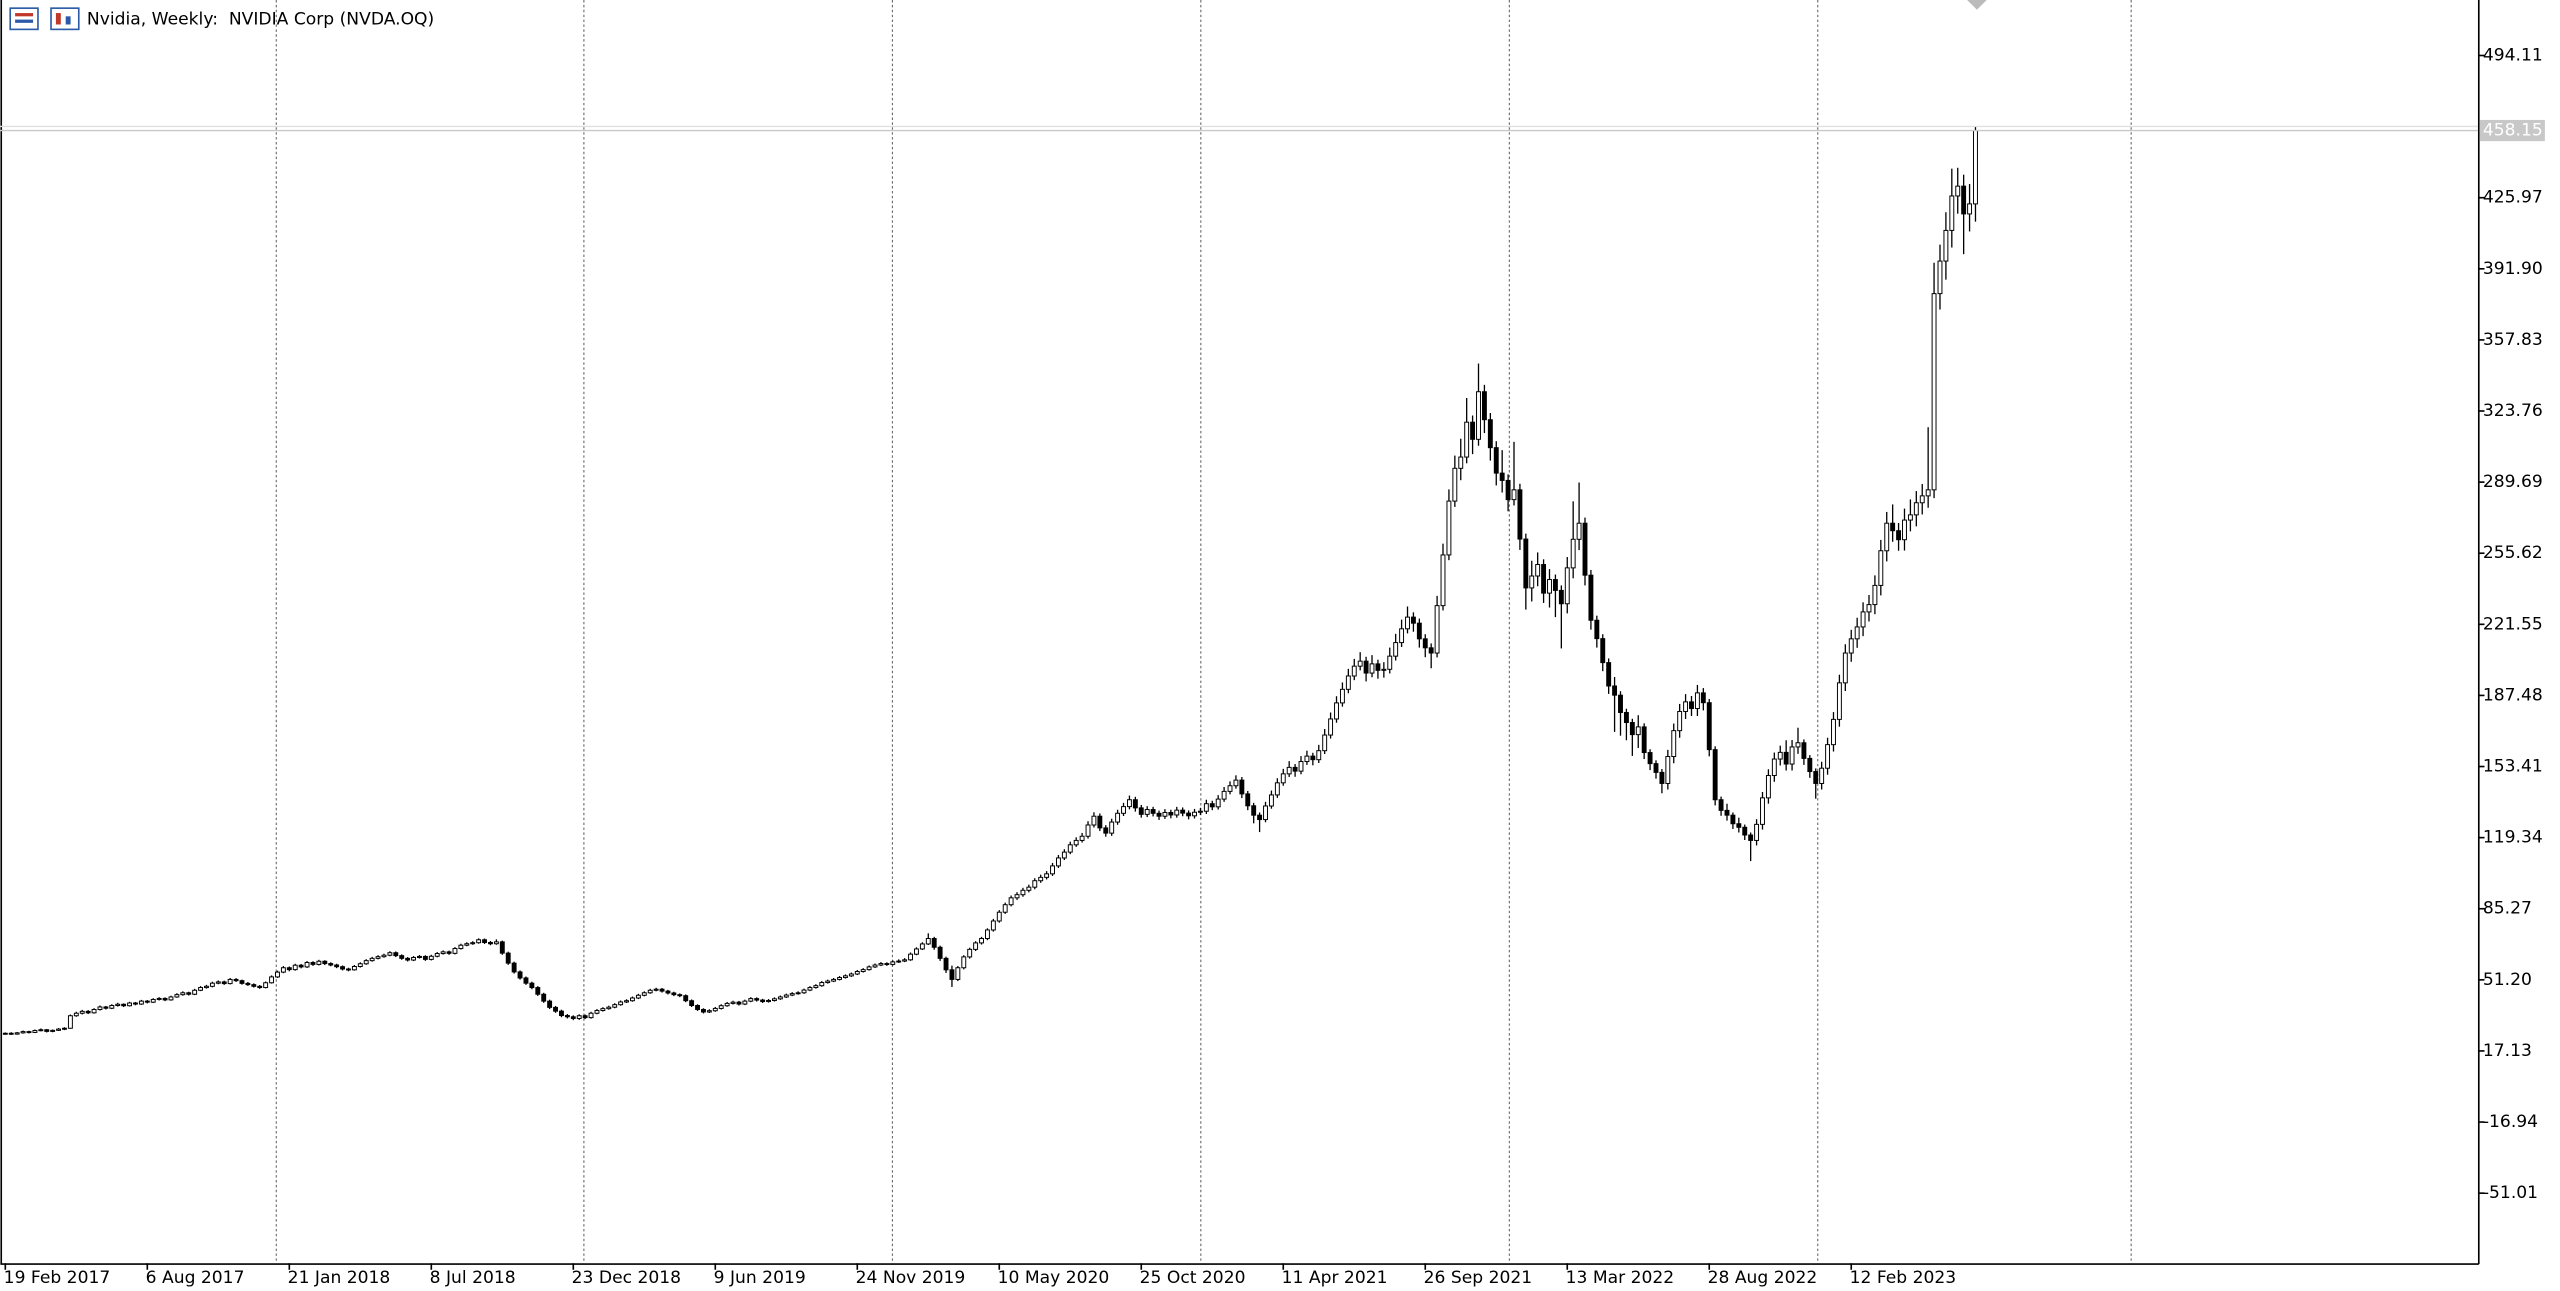  What do you see at coordinates (2513, 269) in the screenshot?
I see `y-tick-label: 391.90` at bounding box center [2513, 269].